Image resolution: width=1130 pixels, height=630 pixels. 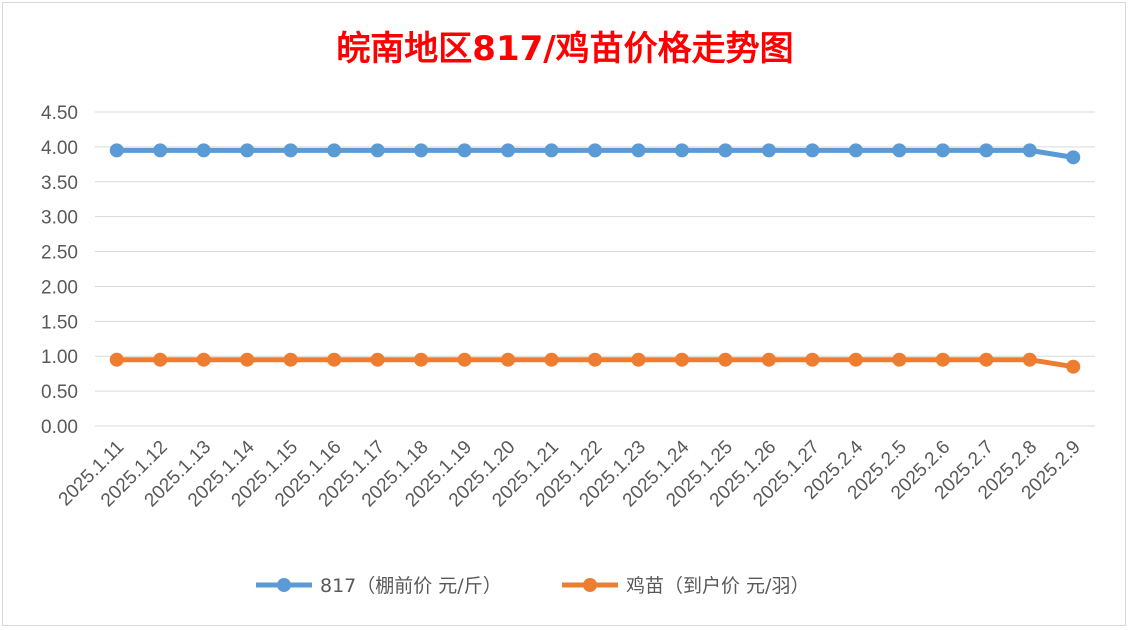 What do you see at coordinates (59, 113) in the screenshot?
I see `y-tick-label: 4.50` at bounding box center [59, 113].